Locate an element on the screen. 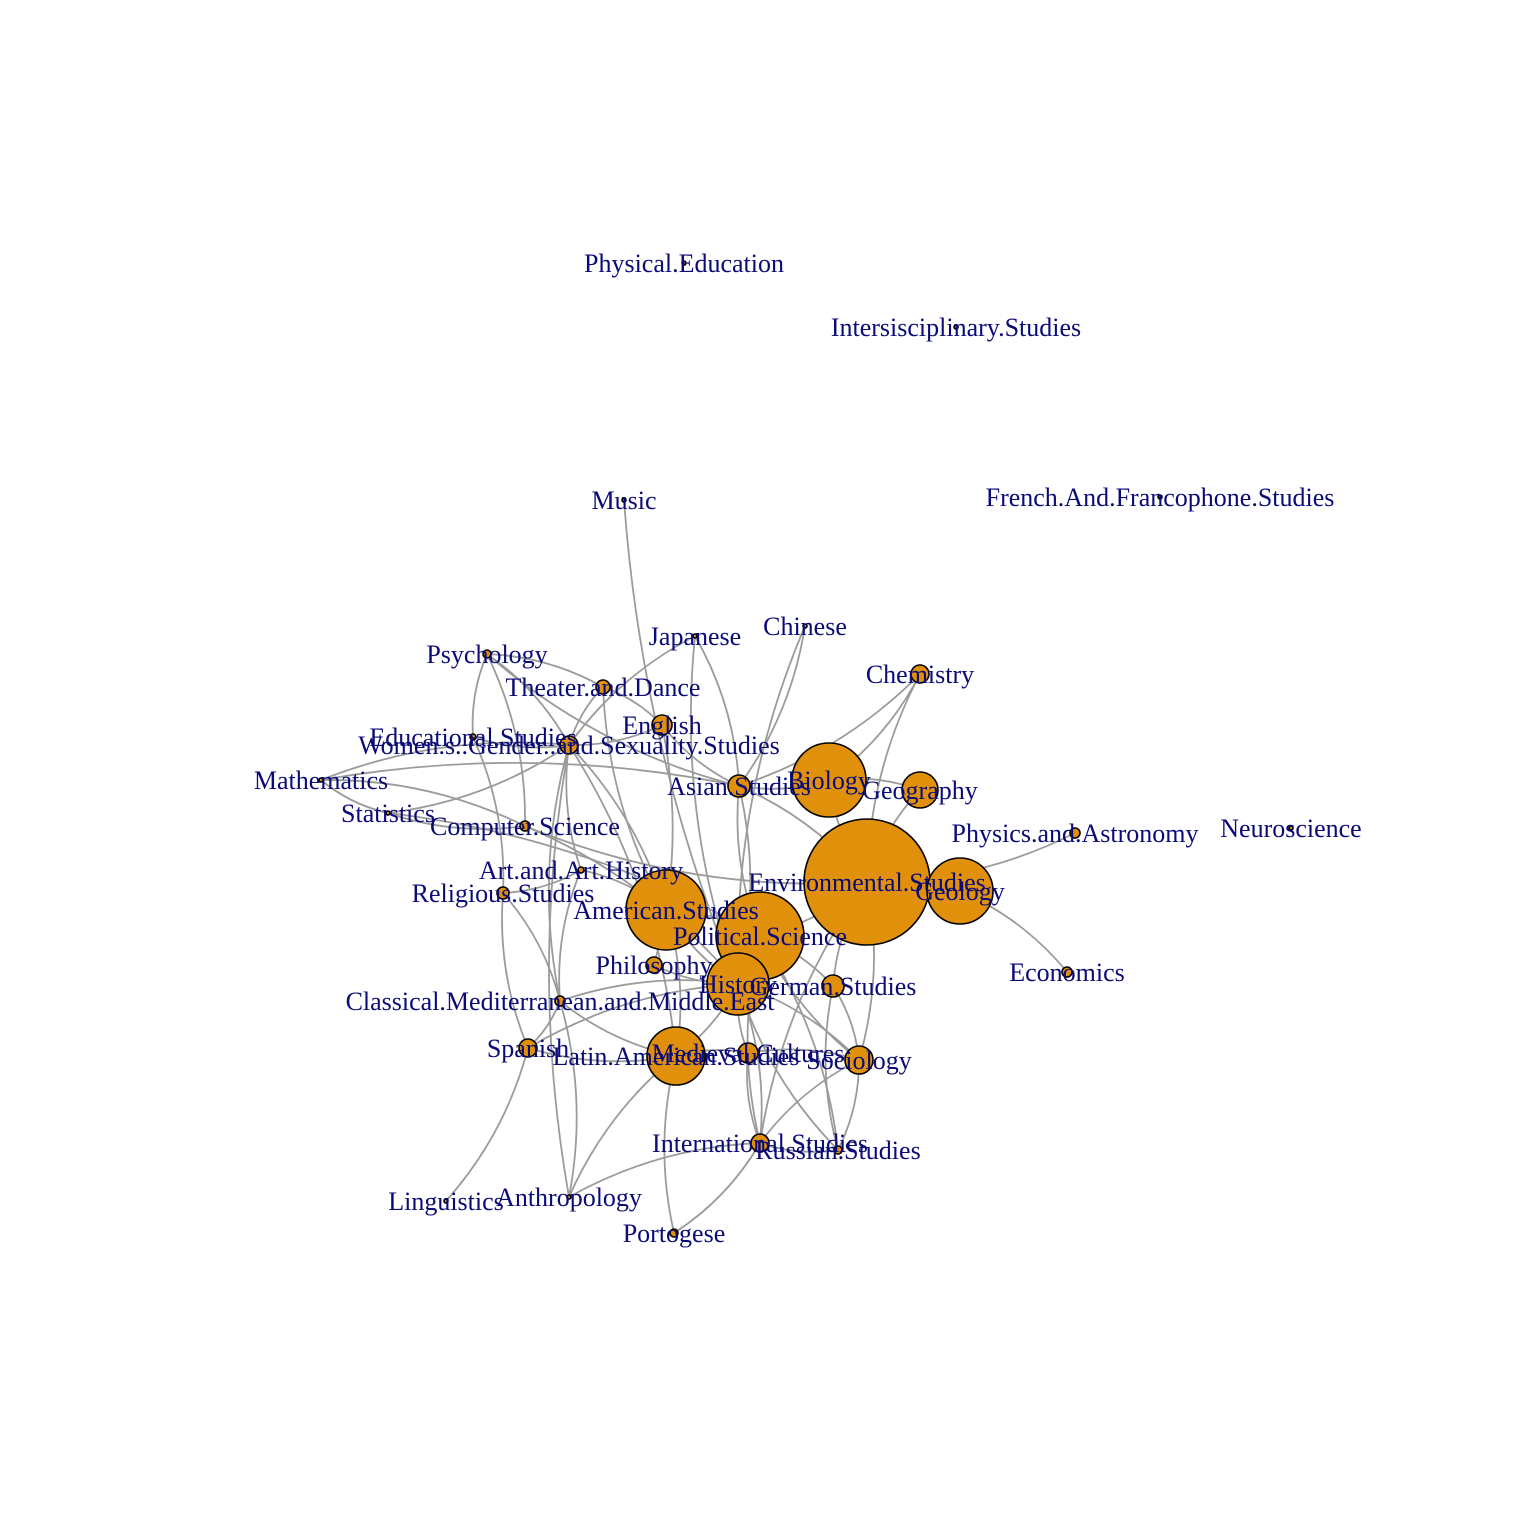  node-economics is located at coordinates (1067, 972).